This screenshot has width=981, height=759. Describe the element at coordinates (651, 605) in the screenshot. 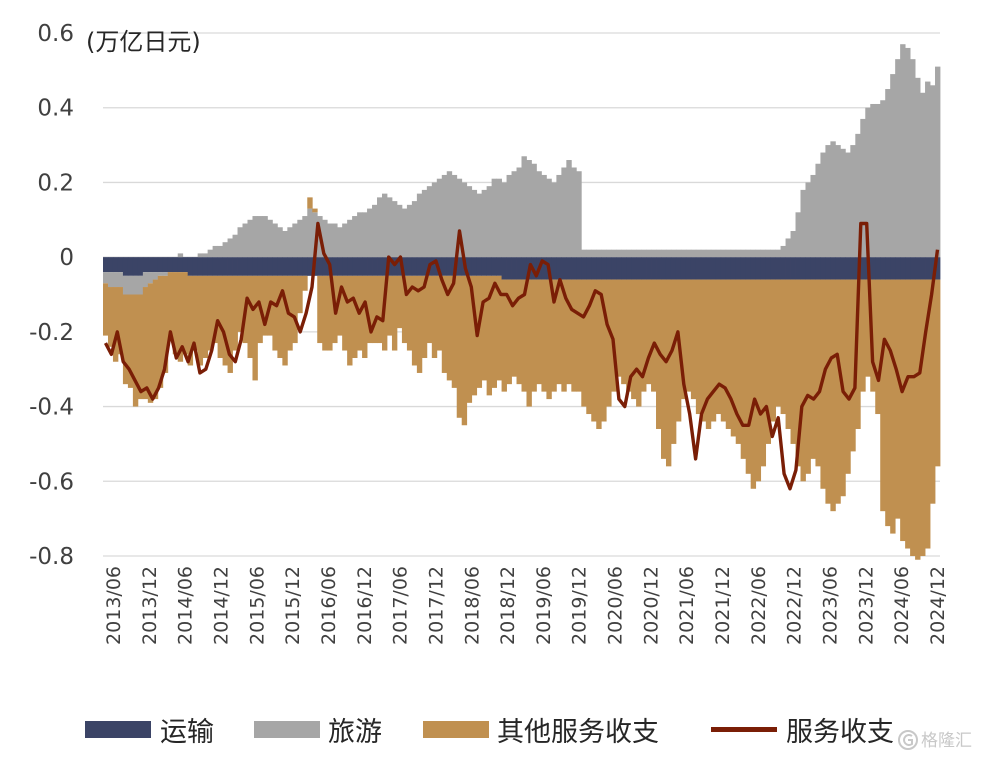

I see `x-tick-label: 2020/12` at that location.